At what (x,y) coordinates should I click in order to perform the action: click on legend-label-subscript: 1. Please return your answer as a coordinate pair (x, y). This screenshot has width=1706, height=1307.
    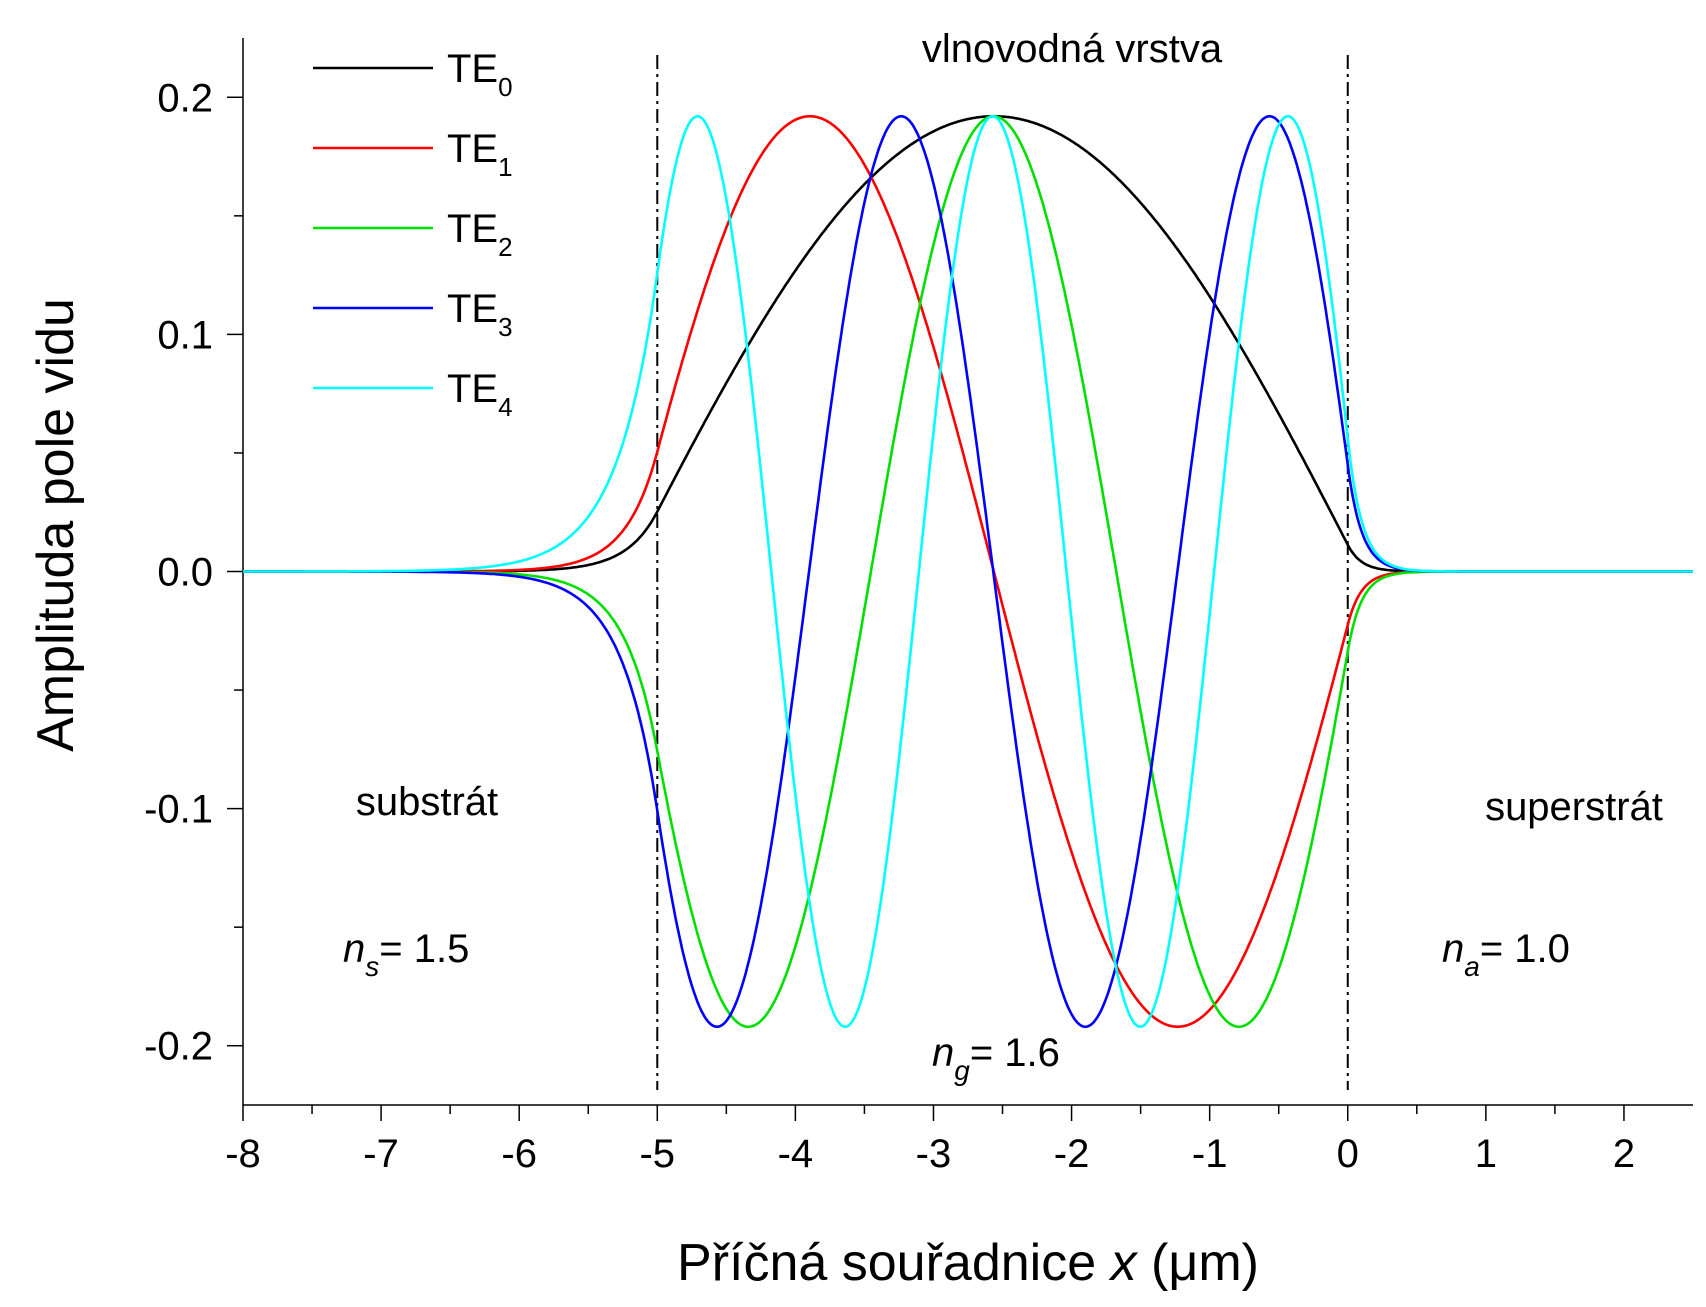
    Looking at the image, I should click on (505, 167).